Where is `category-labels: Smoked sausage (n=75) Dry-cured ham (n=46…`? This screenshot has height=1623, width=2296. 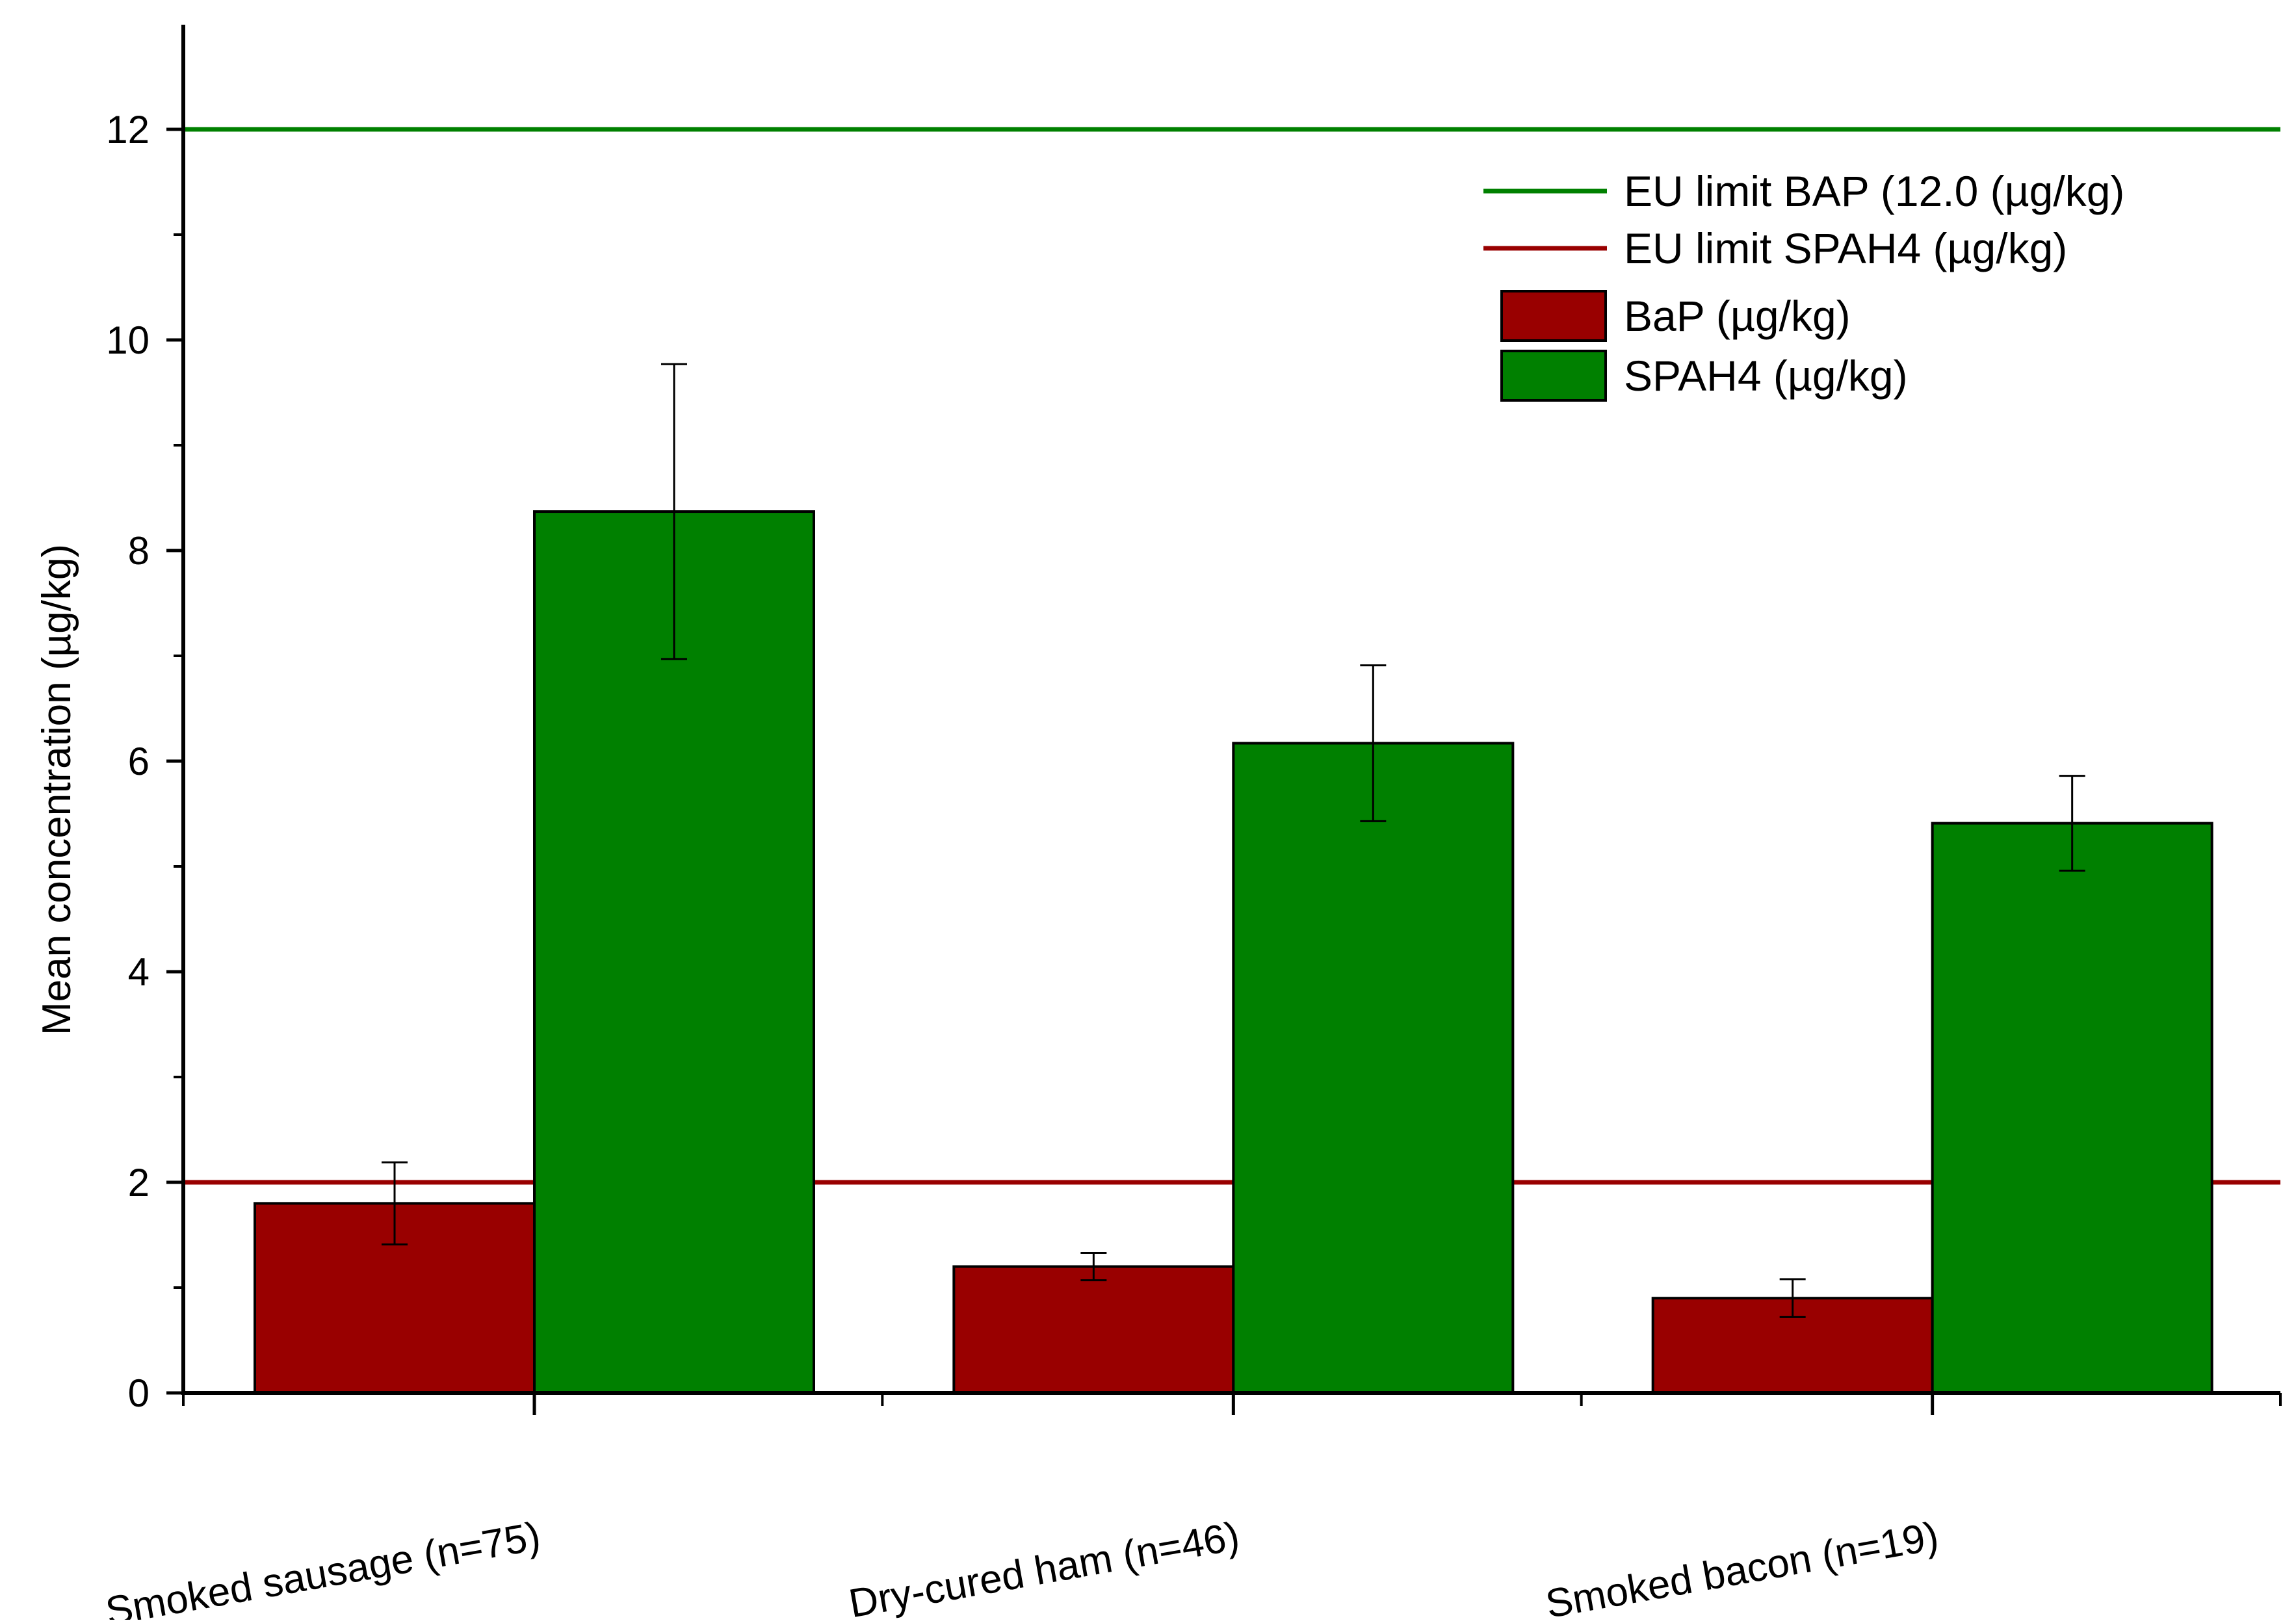 category-labels: Smoked sausage (n=75) Dry-cured ham (n=46… is located at coordinates (1022, 1569).